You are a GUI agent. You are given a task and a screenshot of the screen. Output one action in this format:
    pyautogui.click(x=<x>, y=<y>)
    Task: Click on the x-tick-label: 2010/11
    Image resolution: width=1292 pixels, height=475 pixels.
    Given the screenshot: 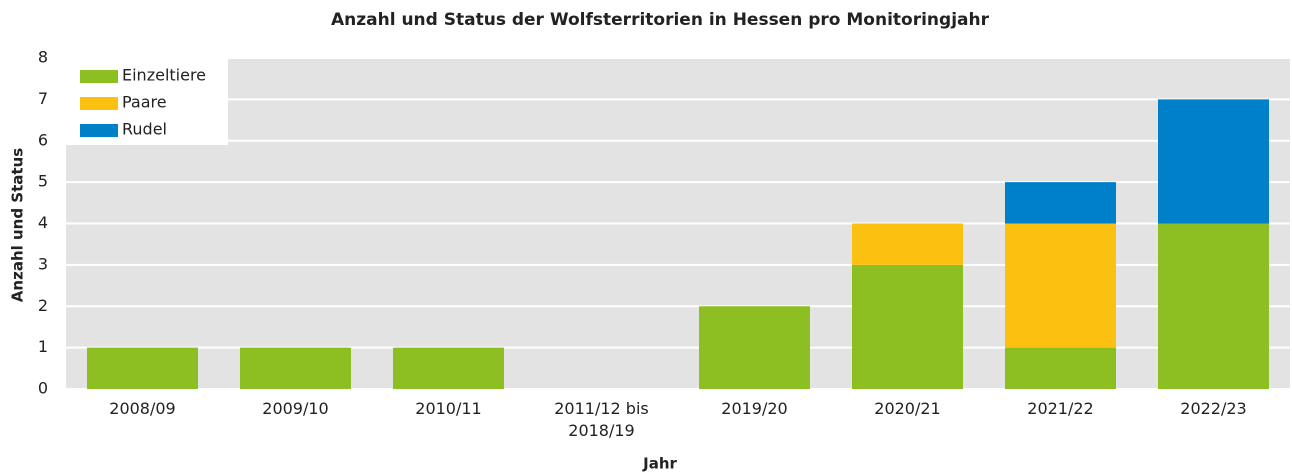 What is the action you would take?
    pyautogui.click(x=448, y=408)
    